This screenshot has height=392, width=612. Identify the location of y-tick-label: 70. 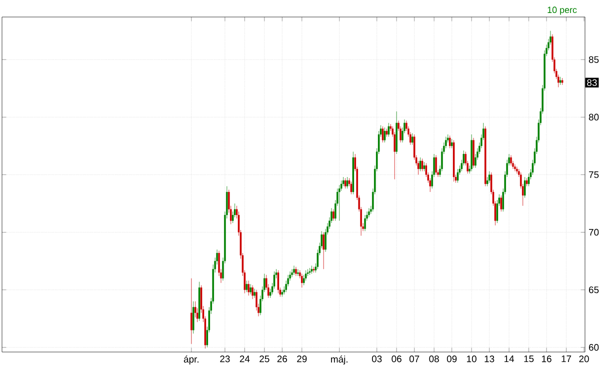
(594, 232).